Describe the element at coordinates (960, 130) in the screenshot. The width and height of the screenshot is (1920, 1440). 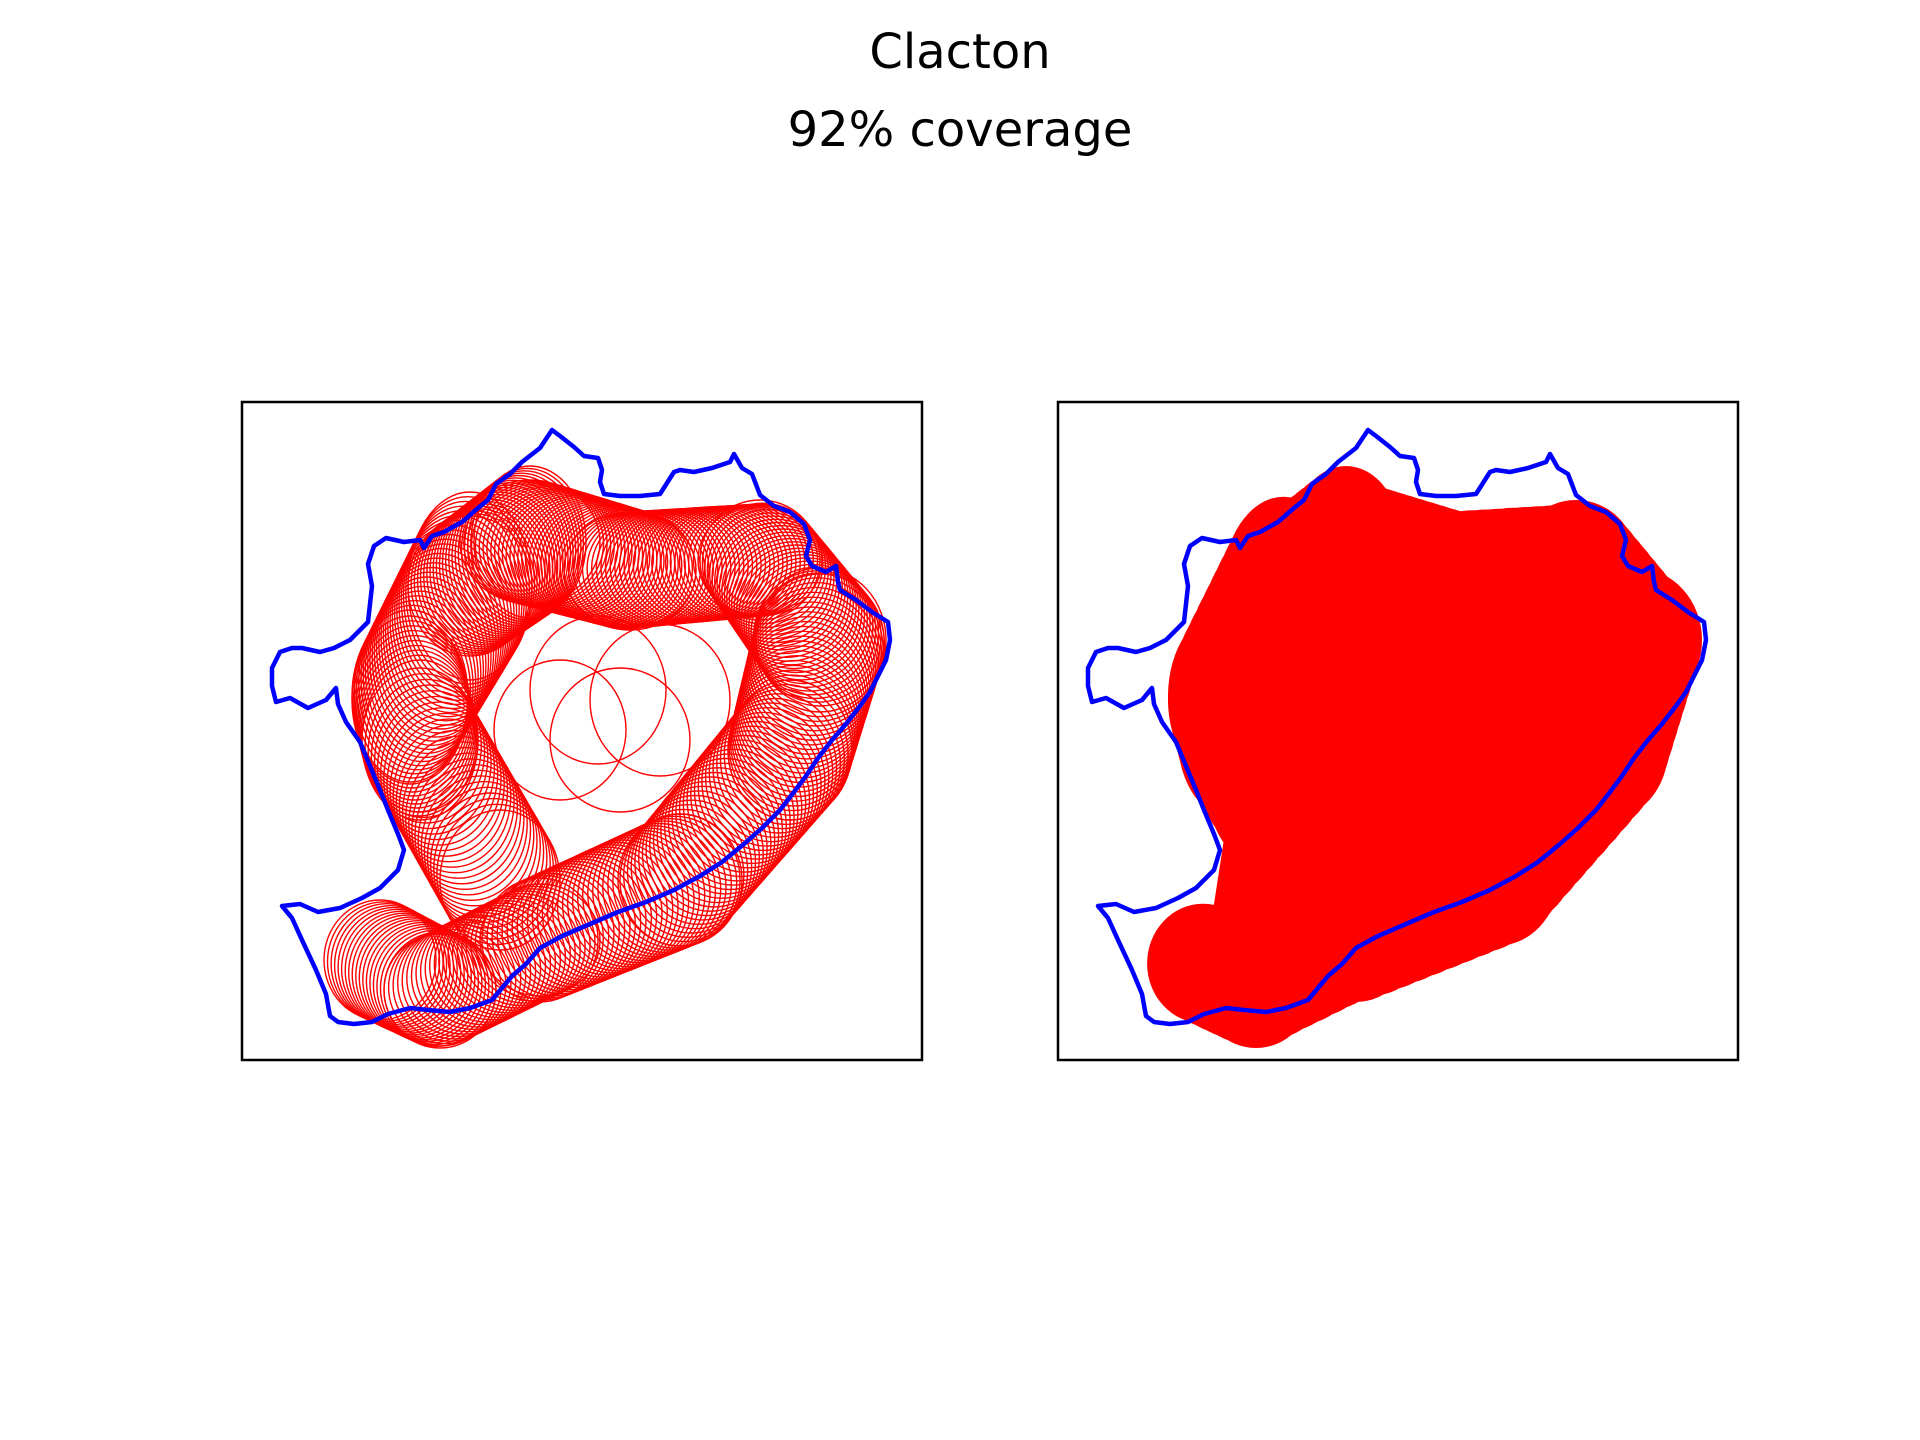
I see `coverage-subtitle: 92% coverage` at that location.